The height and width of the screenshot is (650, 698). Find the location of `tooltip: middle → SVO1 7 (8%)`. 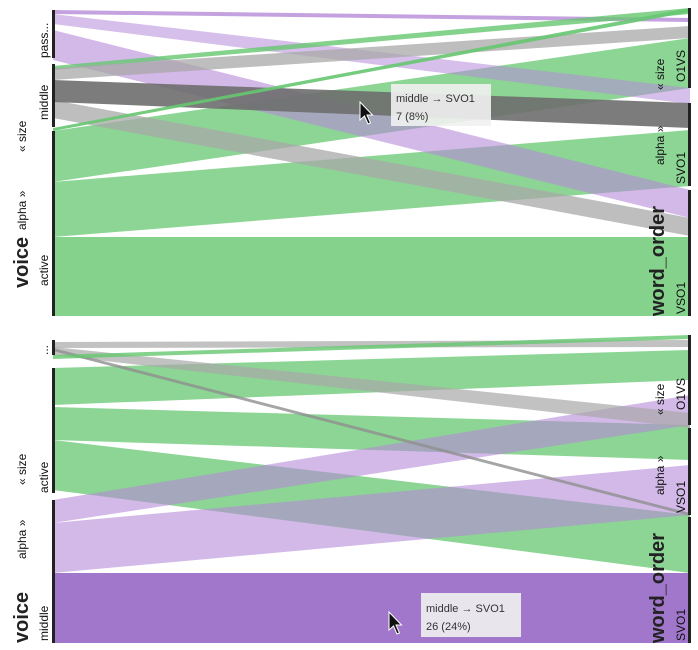

tooltip: middle → SVO1 7 (8%) is located at coordinates (441, 105).